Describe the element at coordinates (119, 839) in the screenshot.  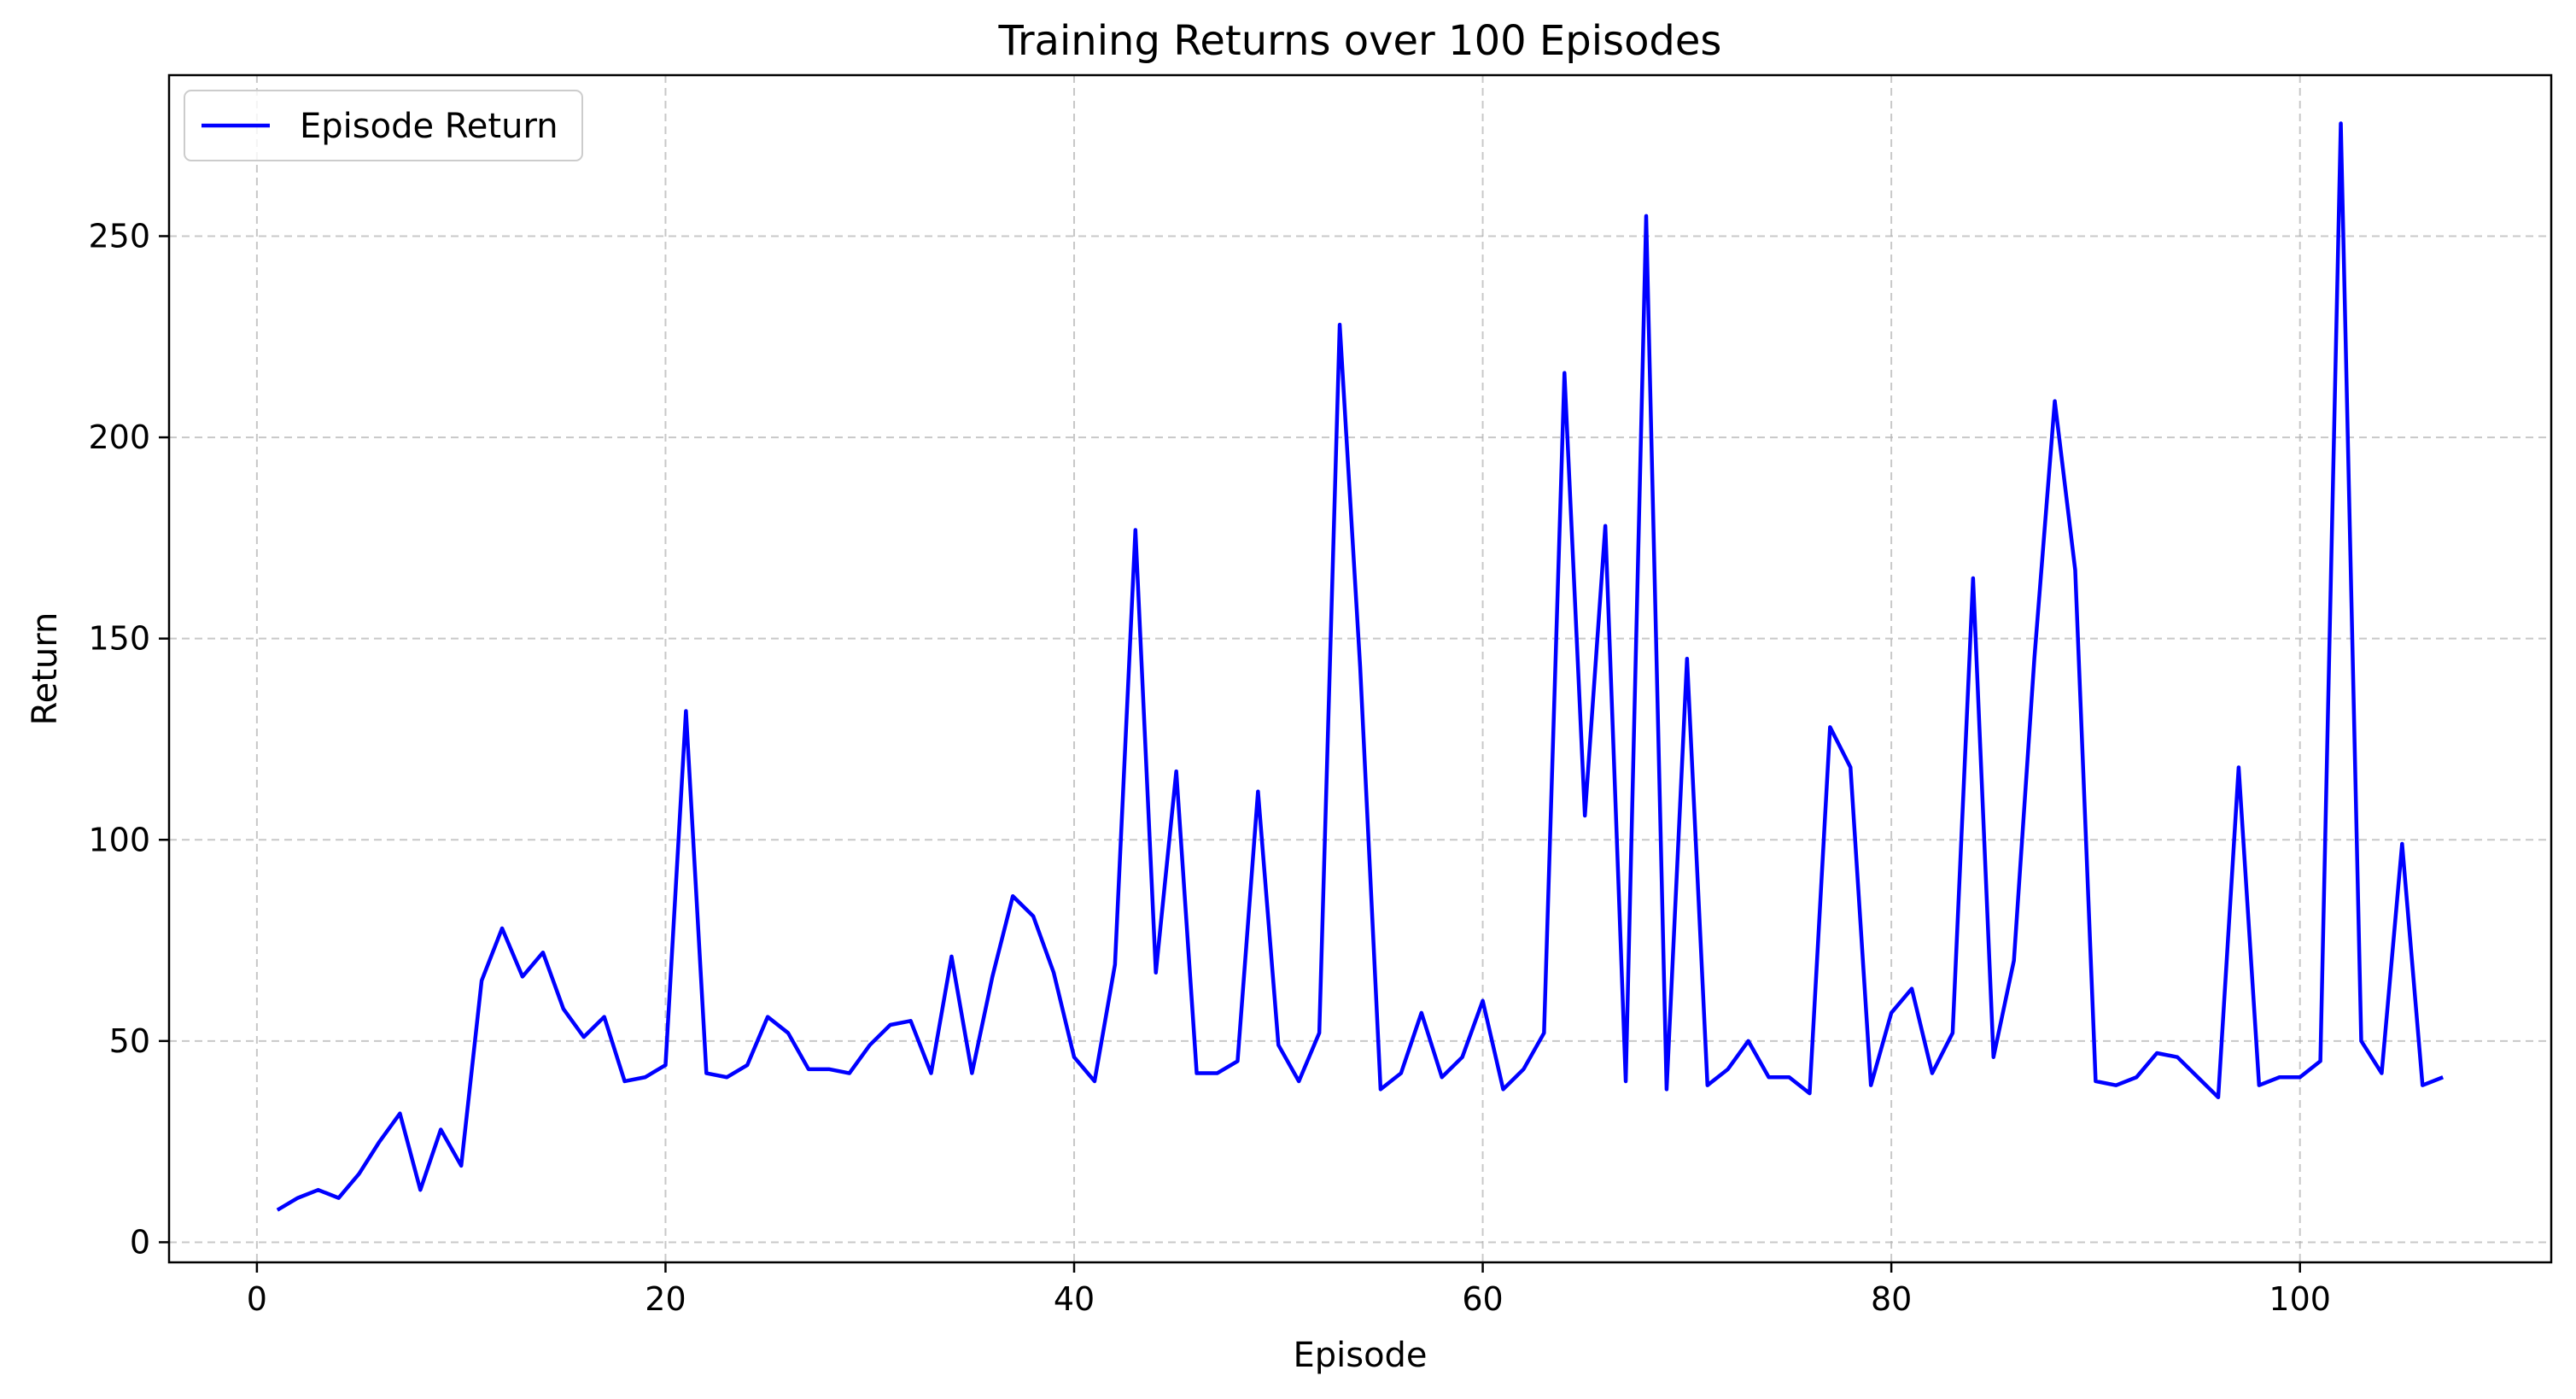
I see `y-tick-label: 100` at that location.